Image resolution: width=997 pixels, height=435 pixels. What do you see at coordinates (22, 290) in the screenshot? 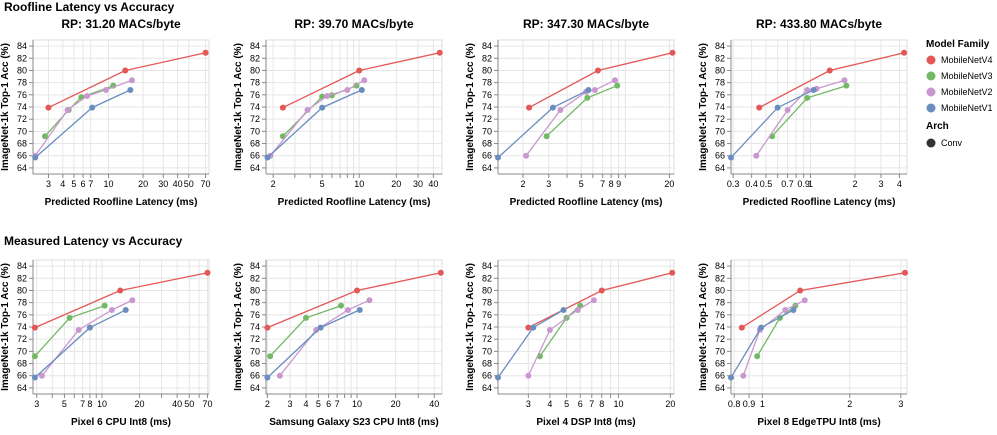
I see `y-tick-label: 80` at bounding box center [22, 290].